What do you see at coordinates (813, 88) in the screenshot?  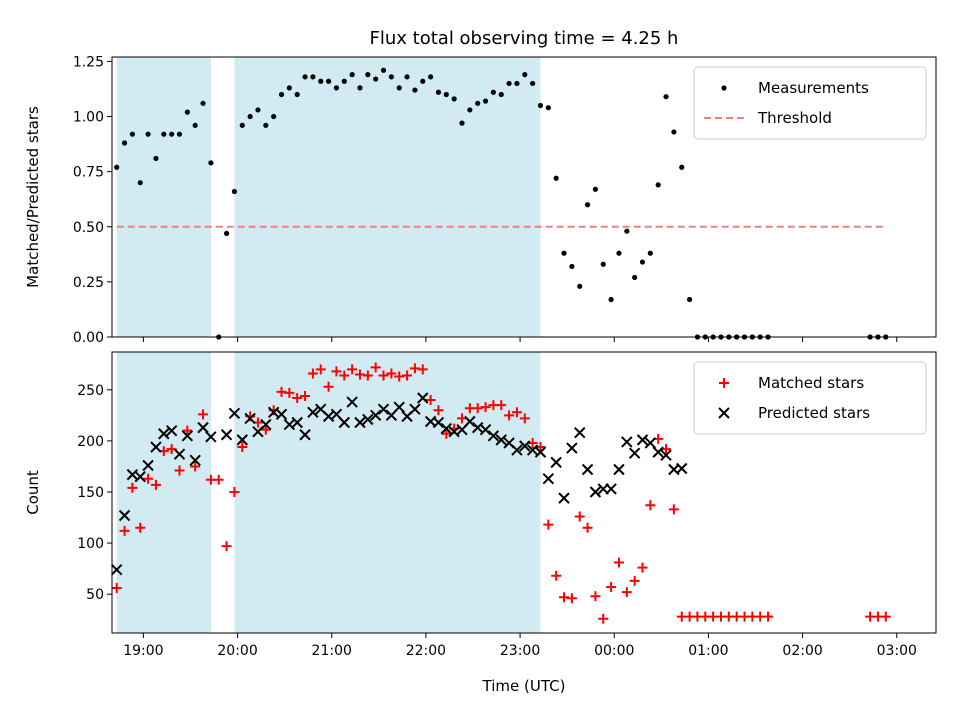 I see `legend-entry-label: Measurements` at bounding box center [813, 88].